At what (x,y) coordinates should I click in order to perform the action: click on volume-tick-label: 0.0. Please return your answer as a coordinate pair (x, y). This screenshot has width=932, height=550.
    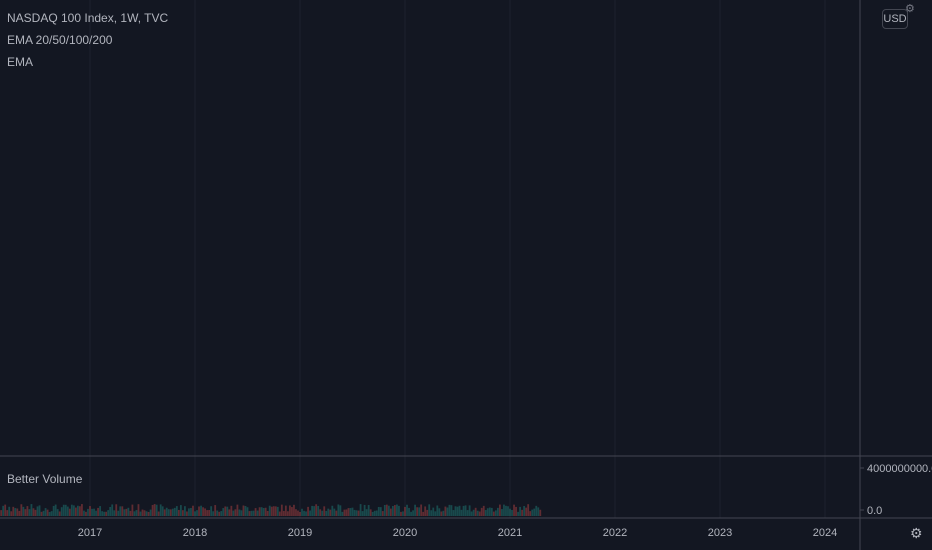
    Looking at the image, I should click on (874, 511).